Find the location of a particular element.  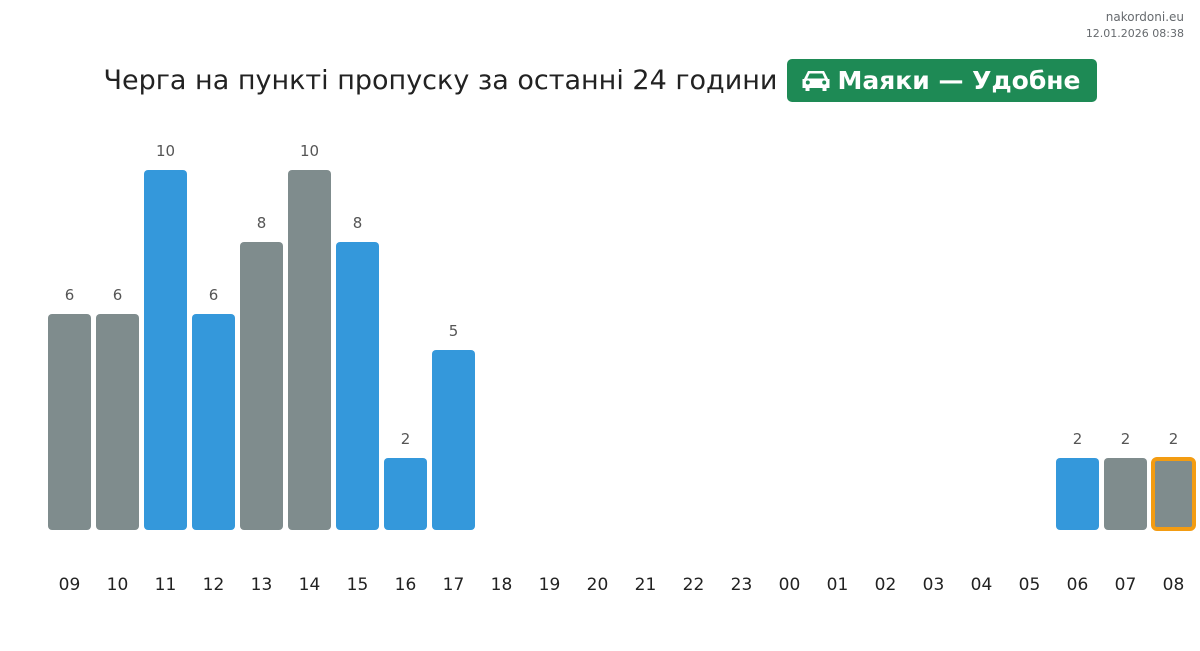

x-tick-label: 21 is located at coordinates (646, 585).